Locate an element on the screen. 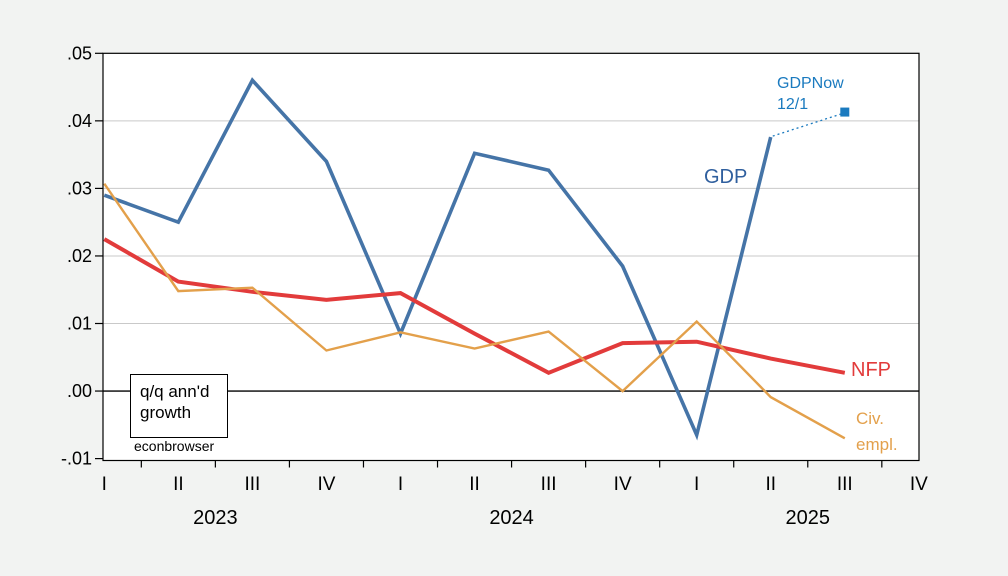  y-axis-tick-label: .03 is located at coordinates (79, 188).